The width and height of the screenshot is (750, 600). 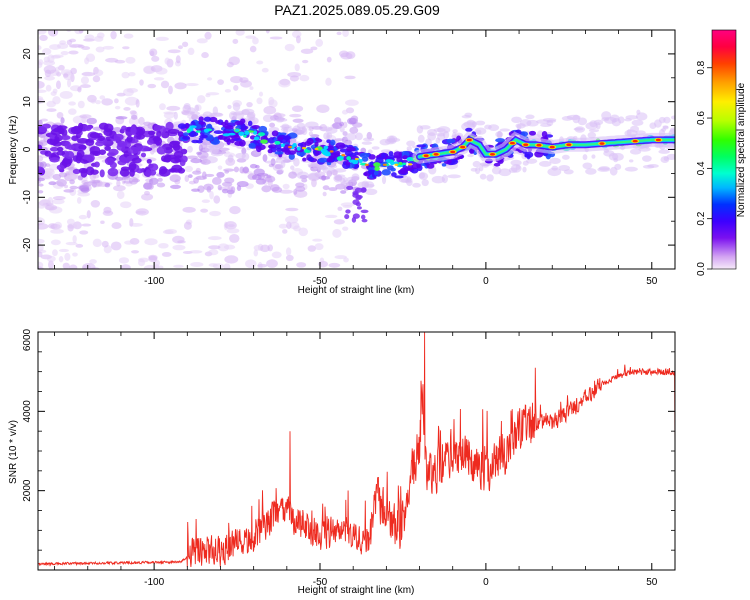 I want to click on spectrogram-y-axis-label: Frequency (Hz), so click(x=13, y=150).